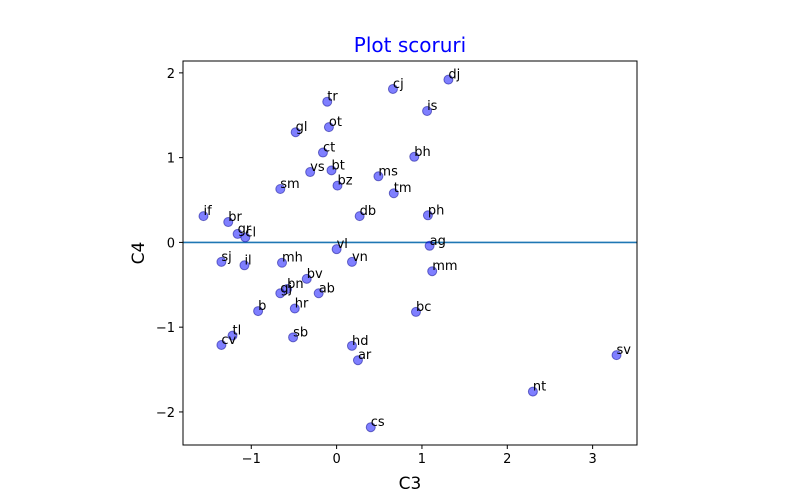 This screenshot has width=800, height=500. I want to click on point-label: bv, so click(315, 274).